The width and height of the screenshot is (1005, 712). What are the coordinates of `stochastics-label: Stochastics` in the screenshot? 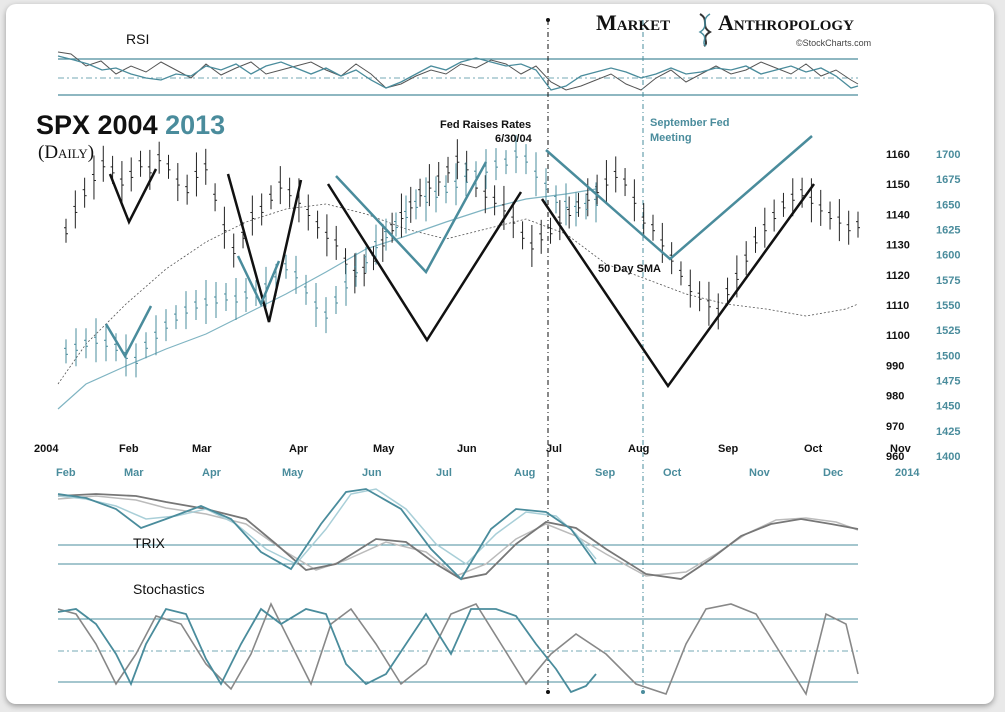 It's located at (169, 589).